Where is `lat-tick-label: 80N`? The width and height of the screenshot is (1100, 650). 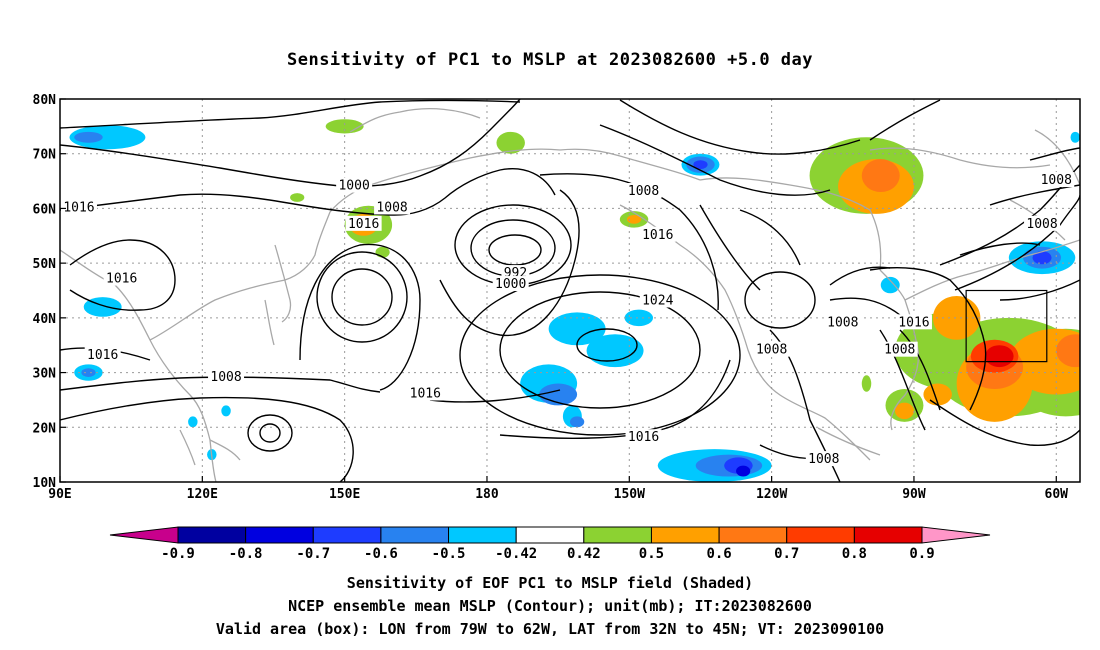 lat-tick-label: 80N is located at coordinates (45, 100).